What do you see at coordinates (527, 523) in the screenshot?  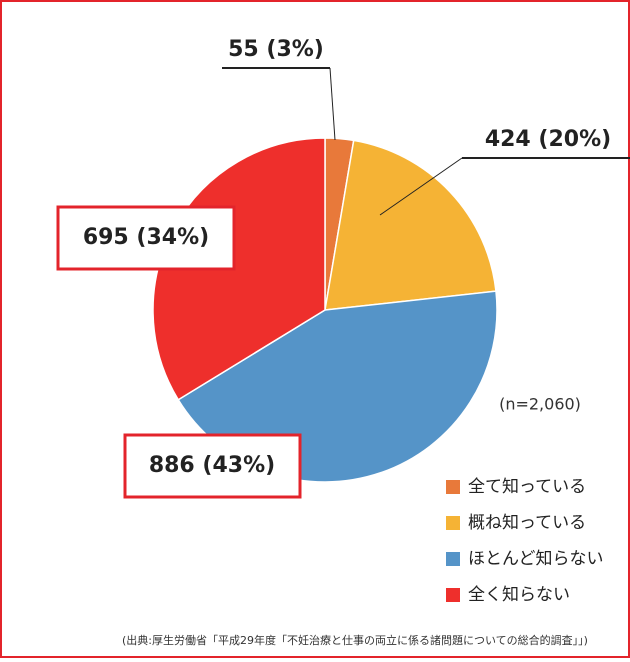 I see `legend-label: 概ね知っている` at bounding box center [527, 523].